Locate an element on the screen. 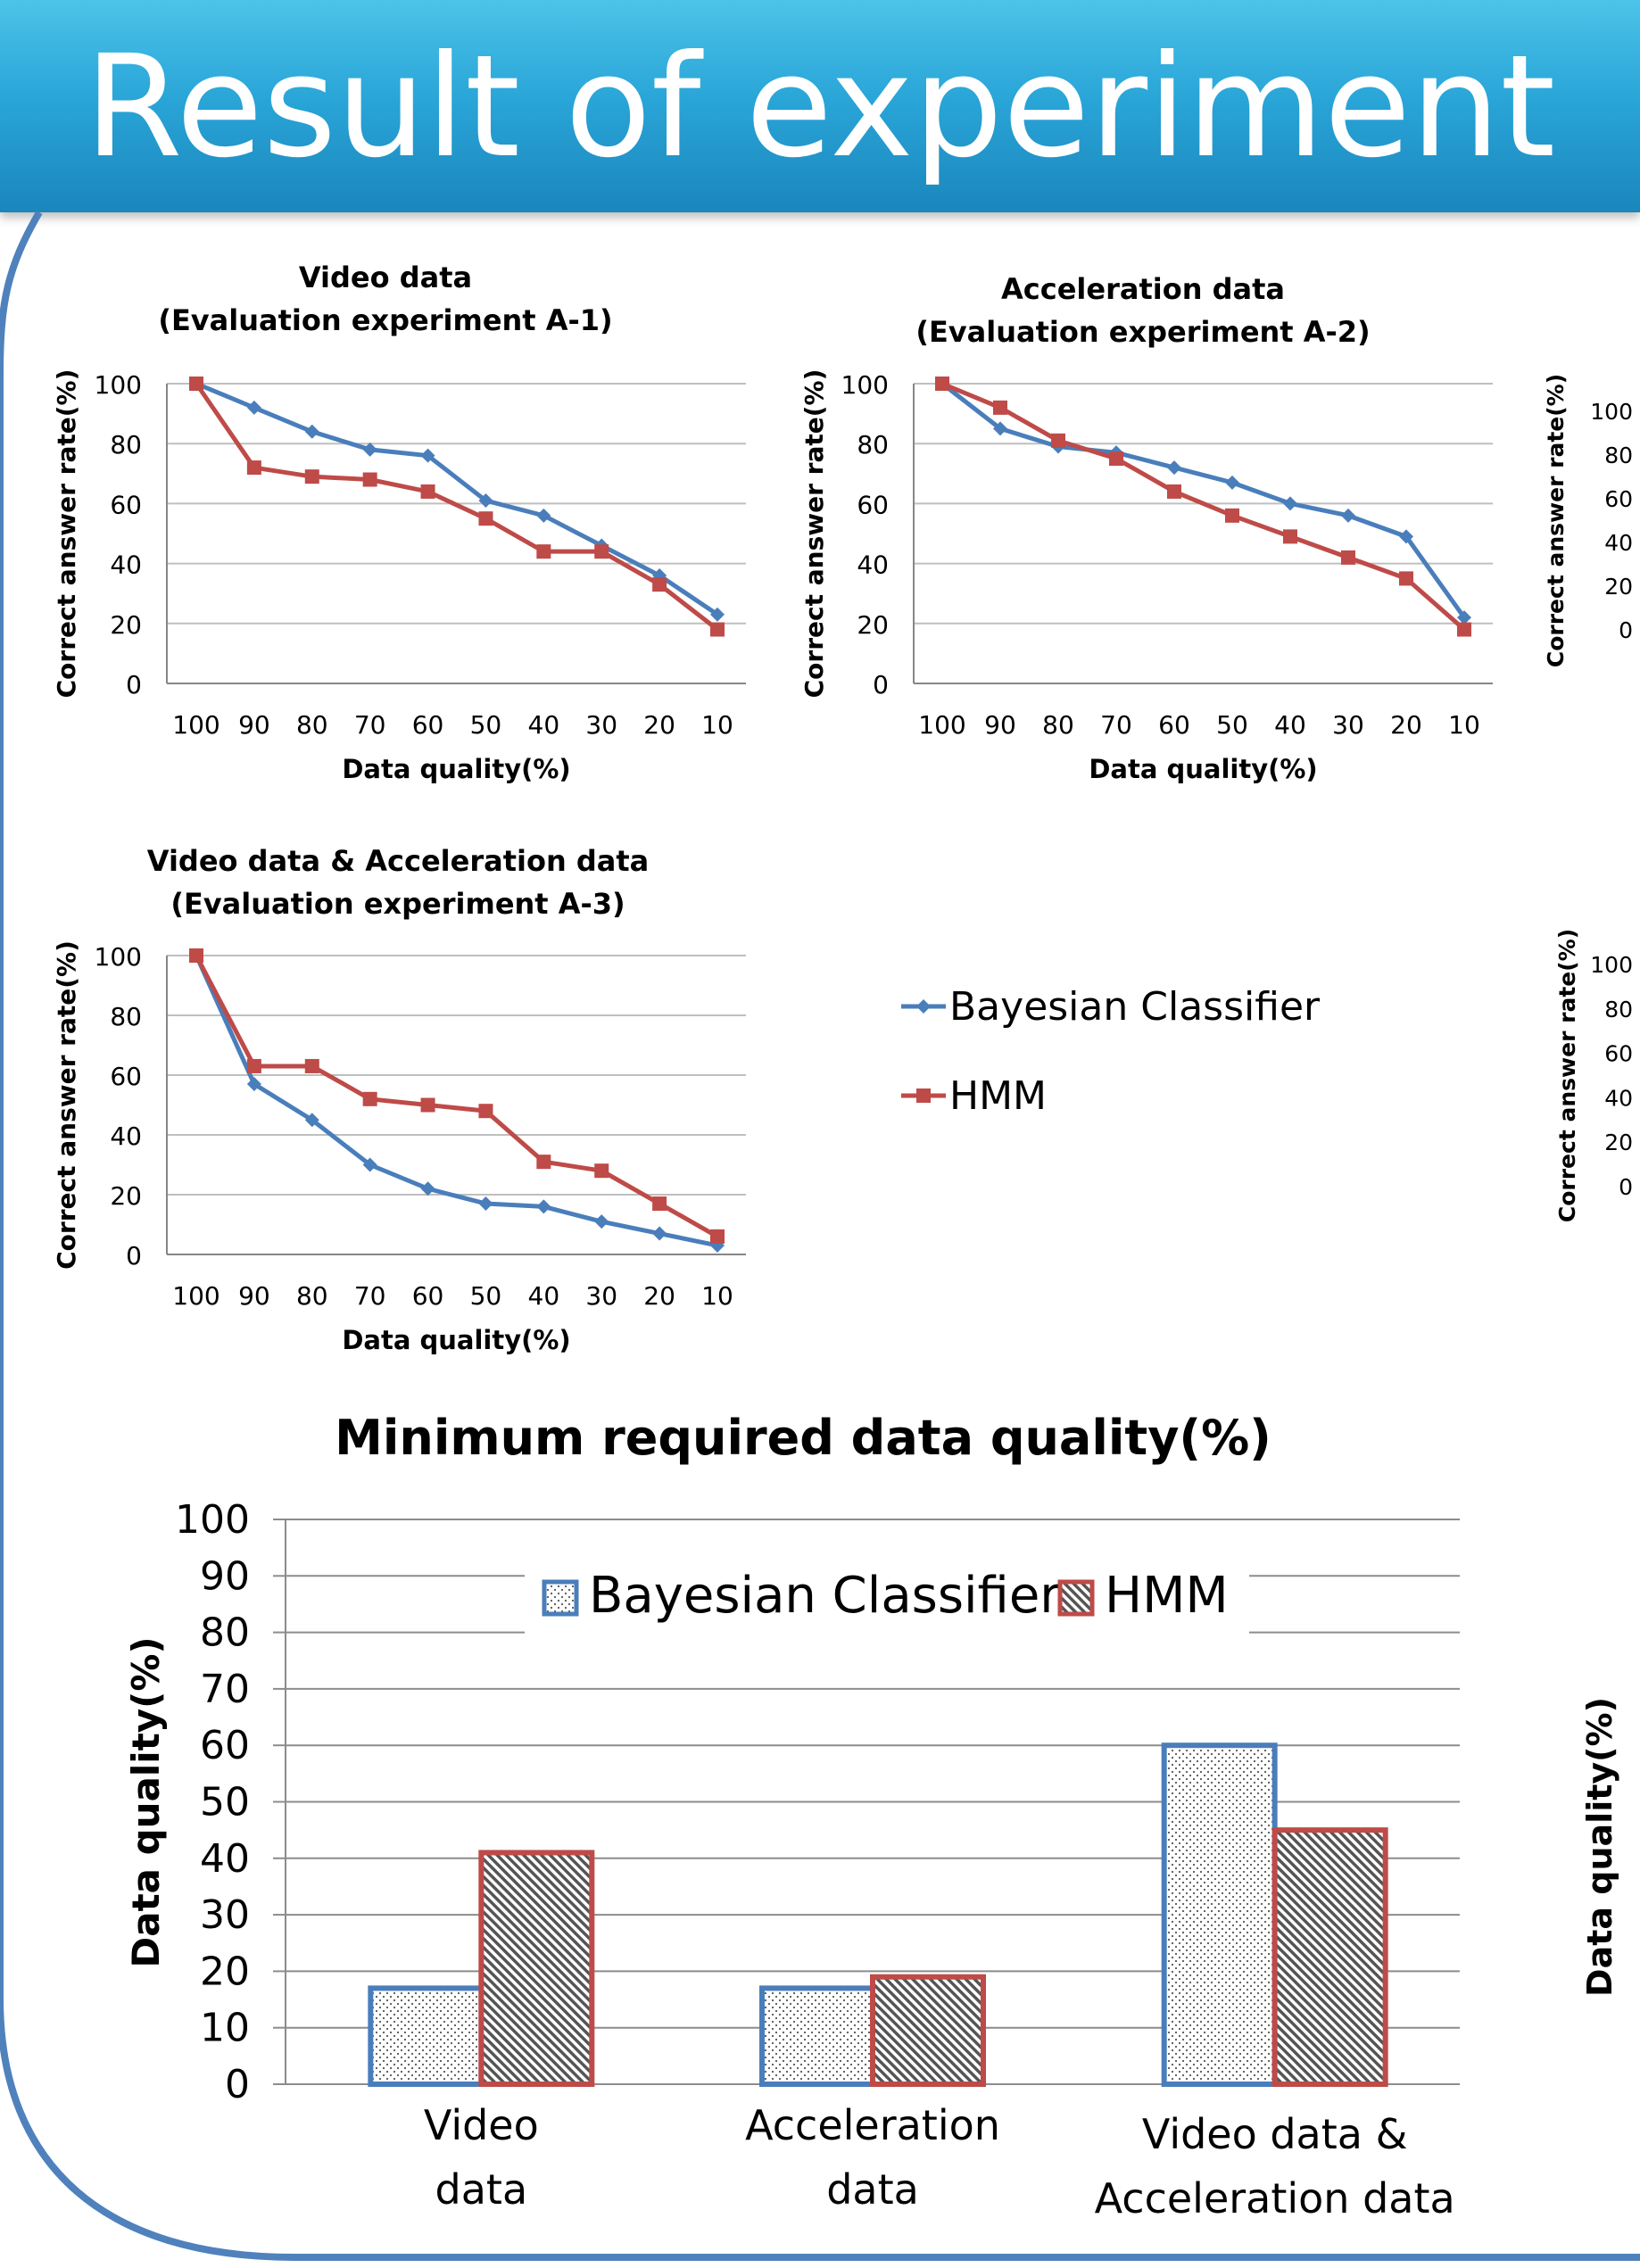 This screenshot has width=1640, height=2268. hmm-bar is located at coordinates (1330, 1957).